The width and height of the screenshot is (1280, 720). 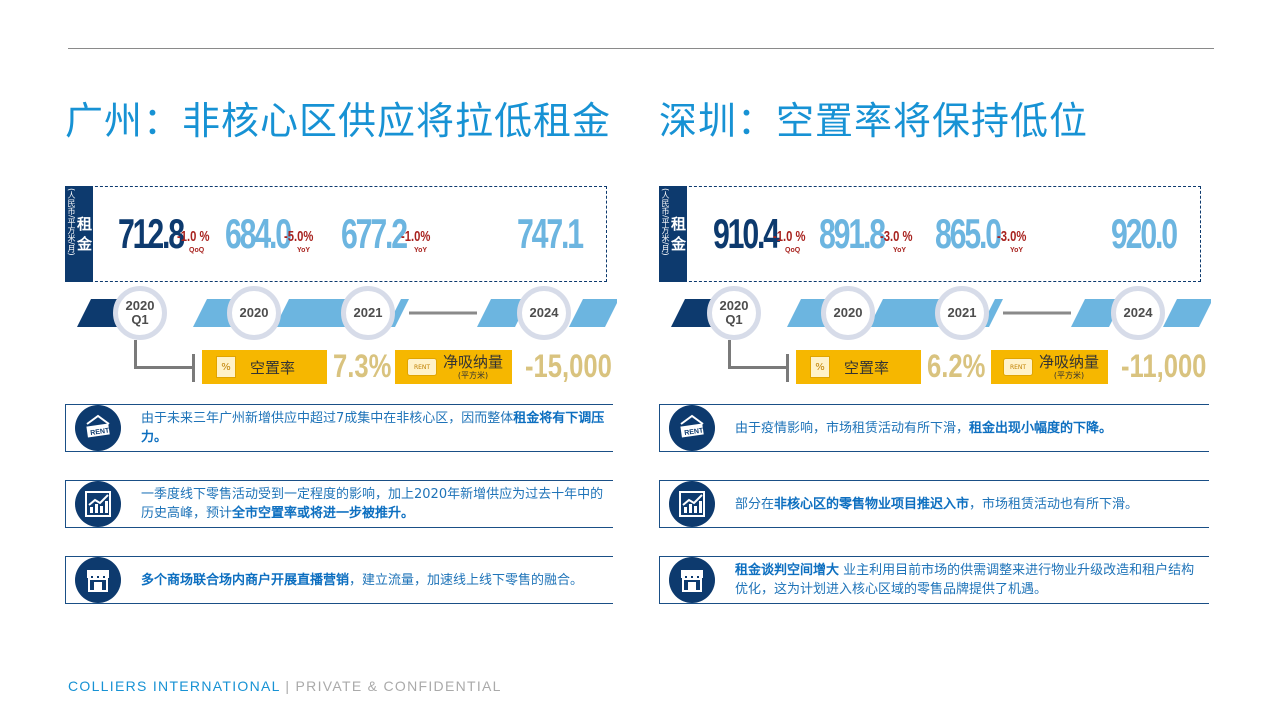 I want to click on insight-card: 由于未来三年广州新增供应中超过7成集中在非核心区，因而整体租金将有下调压力。, so click(x=339, y=428).